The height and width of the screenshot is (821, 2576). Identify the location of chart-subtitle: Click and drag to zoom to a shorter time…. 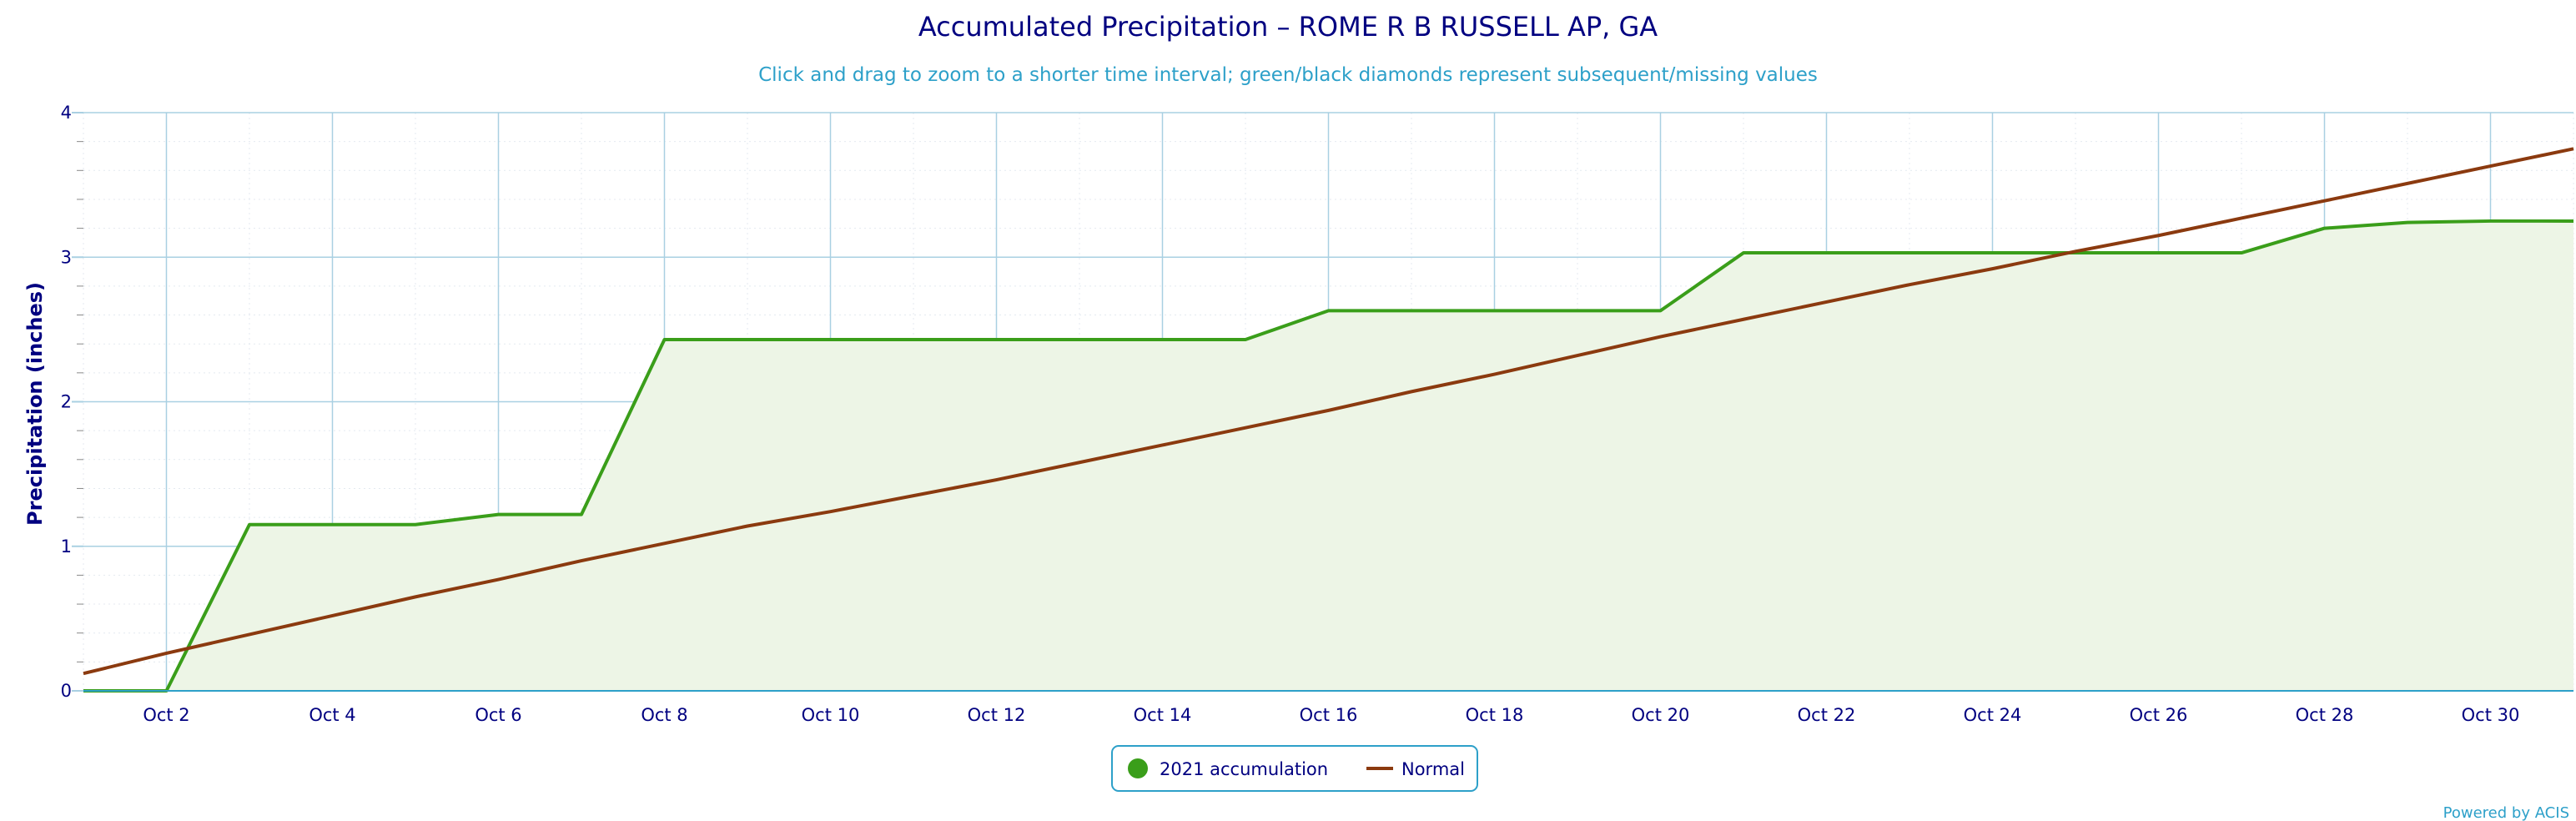
(1288, 75).